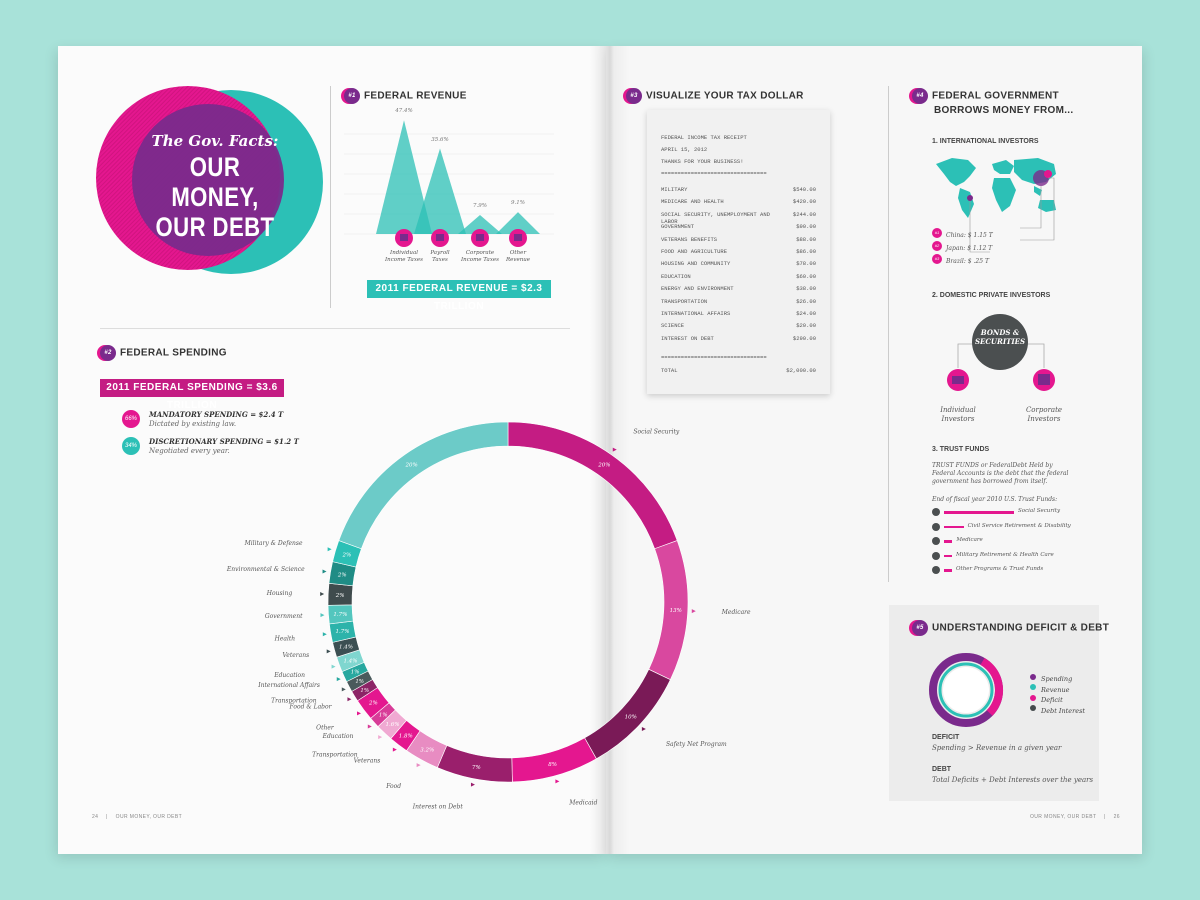  I want to click on trust-fund-label: Civil Service Retirement & Disability, so click(1019, 525).